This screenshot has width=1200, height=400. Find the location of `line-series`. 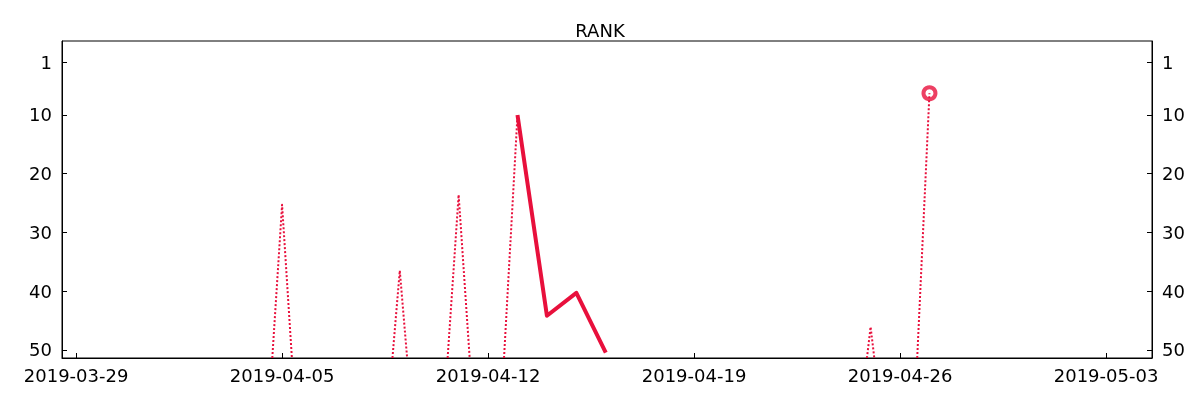

line-series is located at coordinates (561, 233).